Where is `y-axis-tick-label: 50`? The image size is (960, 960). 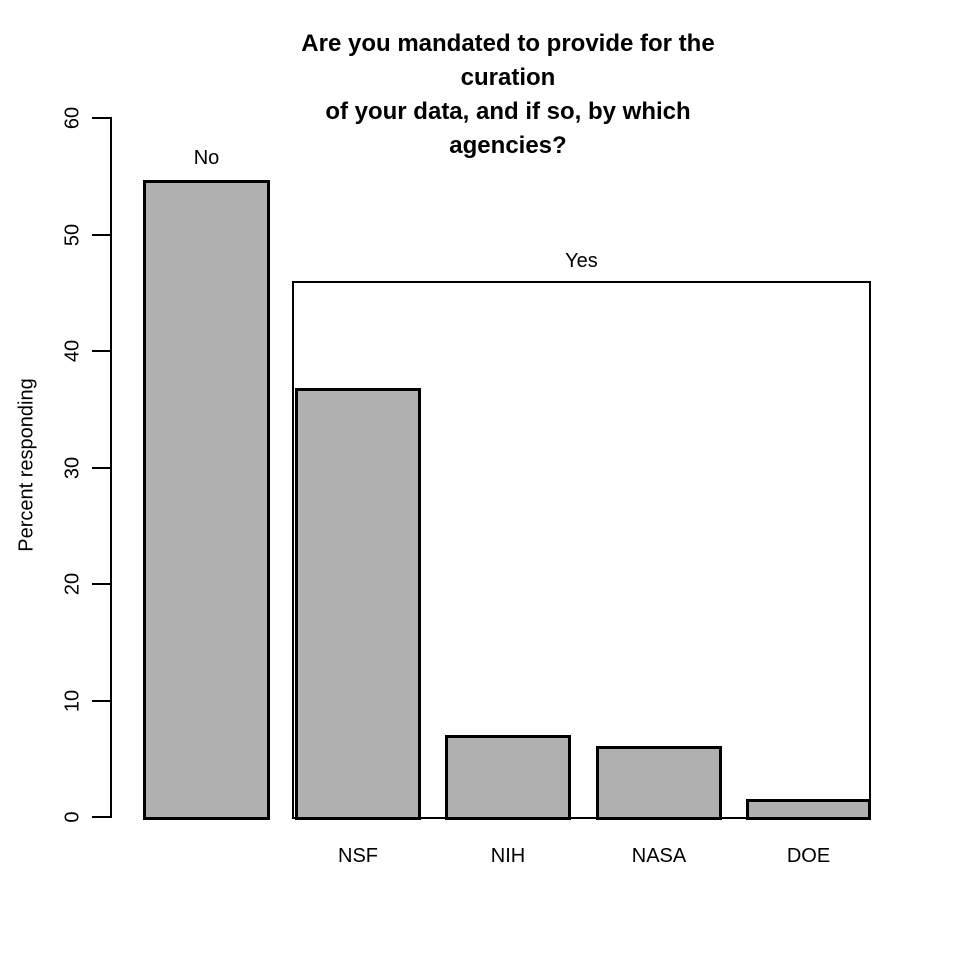 y-axis-tick-label: 50 is located at coordinates (72, 235).